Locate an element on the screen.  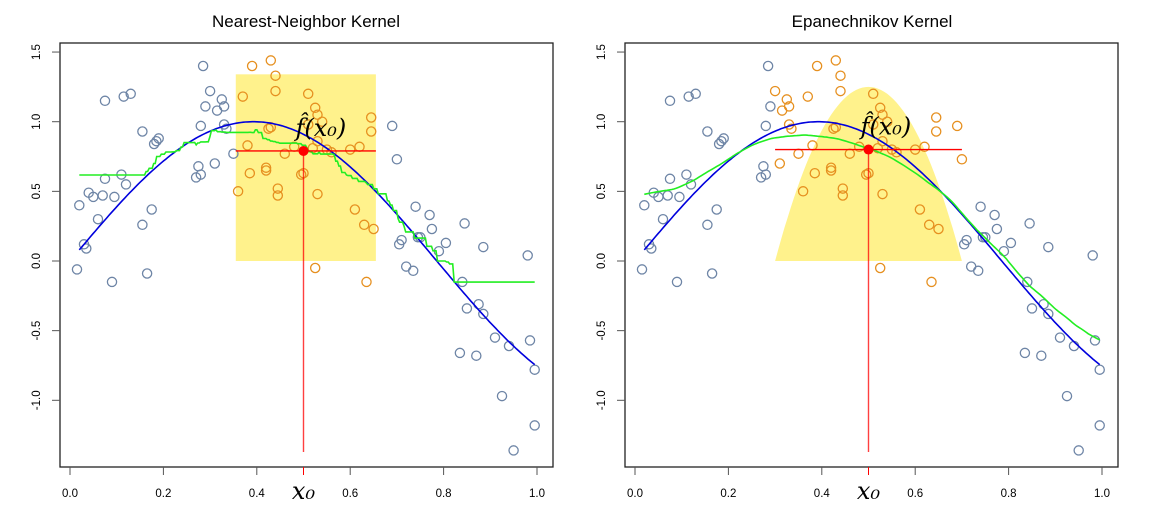
x-tick-label: 0.6 is located at coordinates (915, 494).